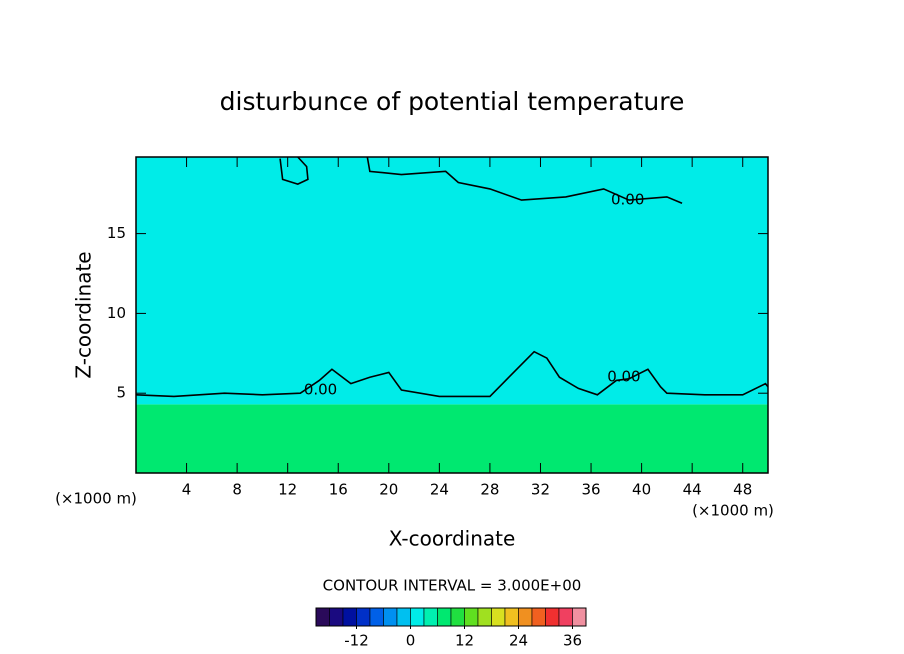 This screenshot has width=904, height=654. What do you see at coordinates (452, 539) in the screenshot?
I see `x-axis-label: X-coordinate` at bounding box center [452, 539].